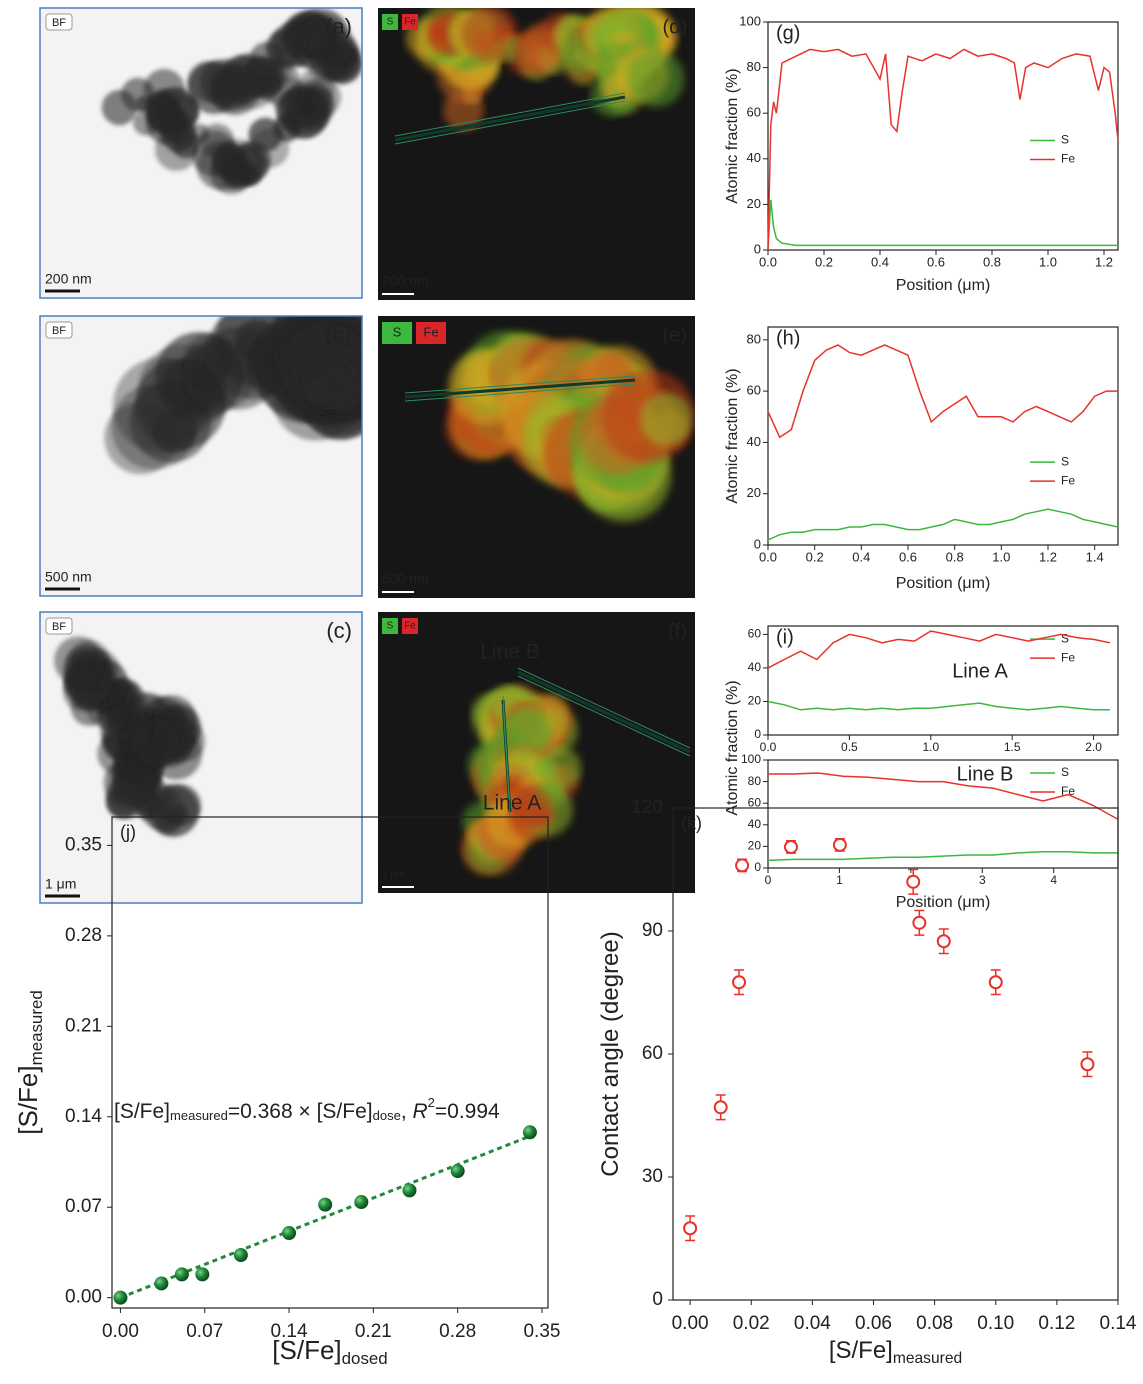  Describe the element at coordinates (329, 1351) in the screenshot. I see `xlabel-title: [S/Fe]dosed` at that location.